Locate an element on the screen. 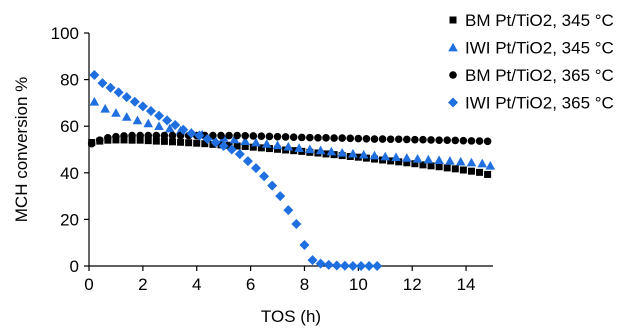 This screenshot has height=328, width=640. x-tick-label: 14 is located at coordinates (466, 284).